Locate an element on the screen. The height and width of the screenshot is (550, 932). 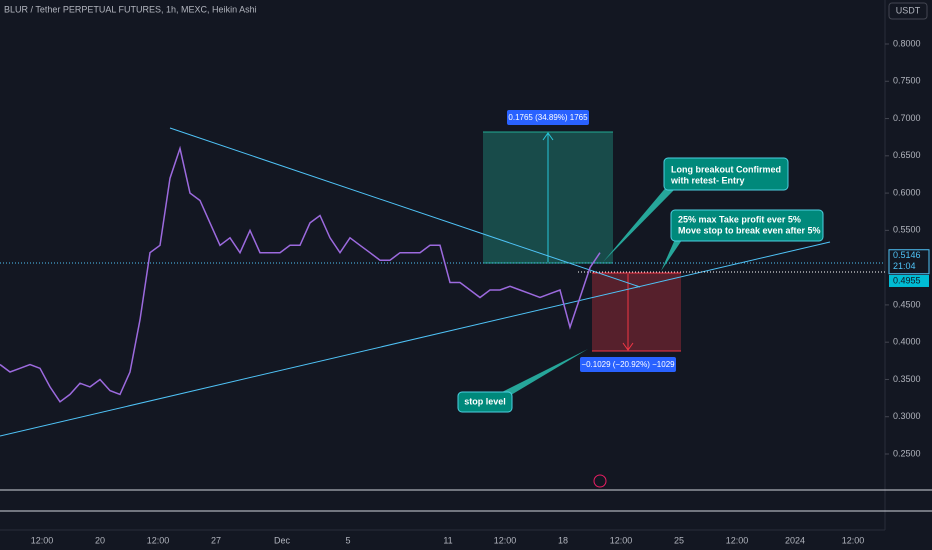
trend-line is located at coordinates (405, 207).